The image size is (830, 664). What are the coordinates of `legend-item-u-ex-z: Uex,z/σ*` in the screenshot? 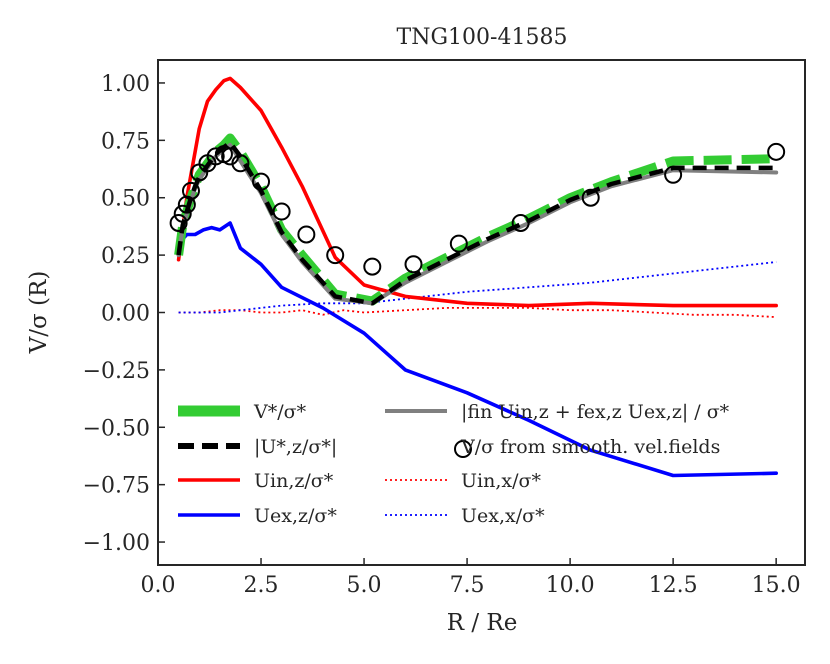 It's located at (257, 516).